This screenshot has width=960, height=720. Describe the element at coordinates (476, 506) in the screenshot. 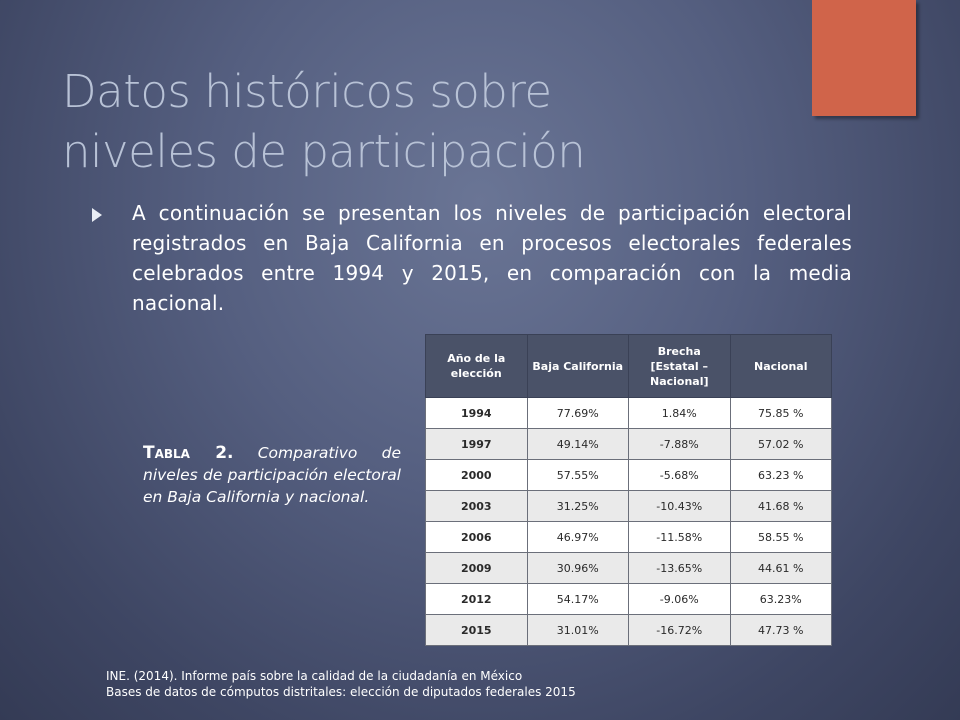

I see `cell-year: 2003` at that location.